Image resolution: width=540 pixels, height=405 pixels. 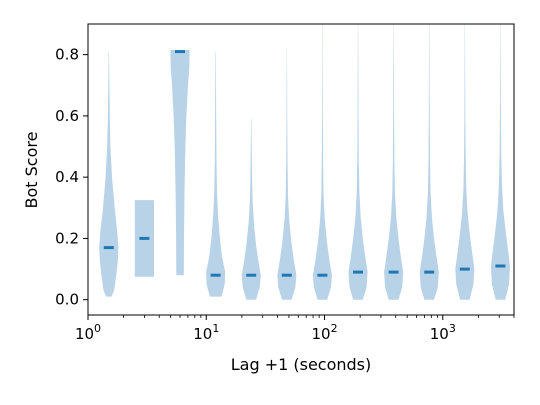 I want to click on y-tick-label-1: 0.2, so click(x=67, y=238).